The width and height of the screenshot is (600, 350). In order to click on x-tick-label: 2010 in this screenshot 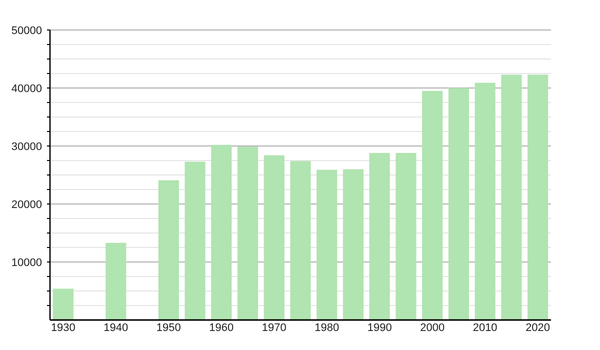, I will do `click(485, 328)`.